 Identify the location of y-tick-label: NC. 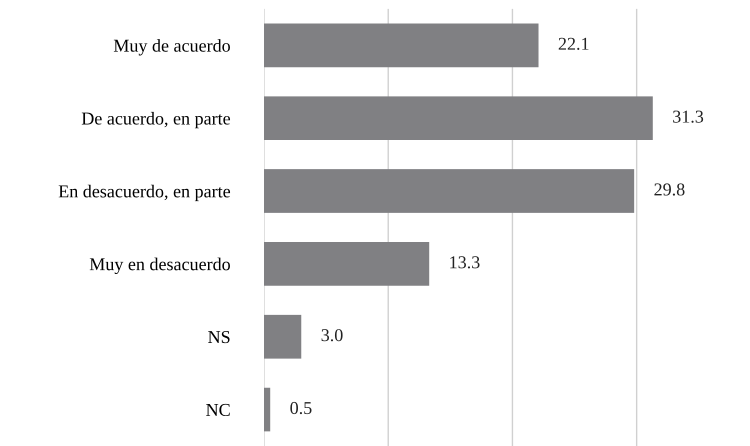
(218, 410).